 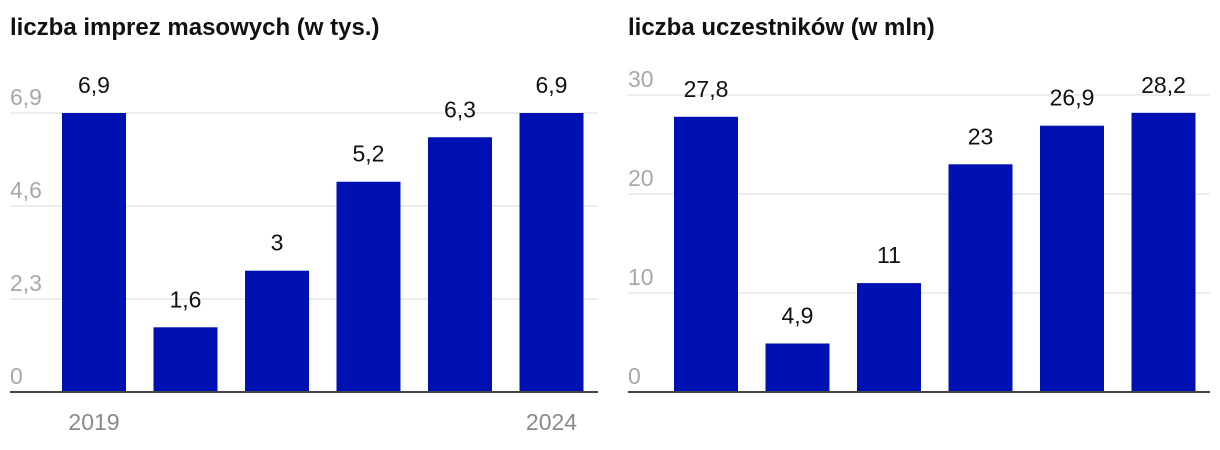 What do you see at coordinates (981, 136) in the screenshot?
I see `data-label: 23` at bounding box center [981, 136].